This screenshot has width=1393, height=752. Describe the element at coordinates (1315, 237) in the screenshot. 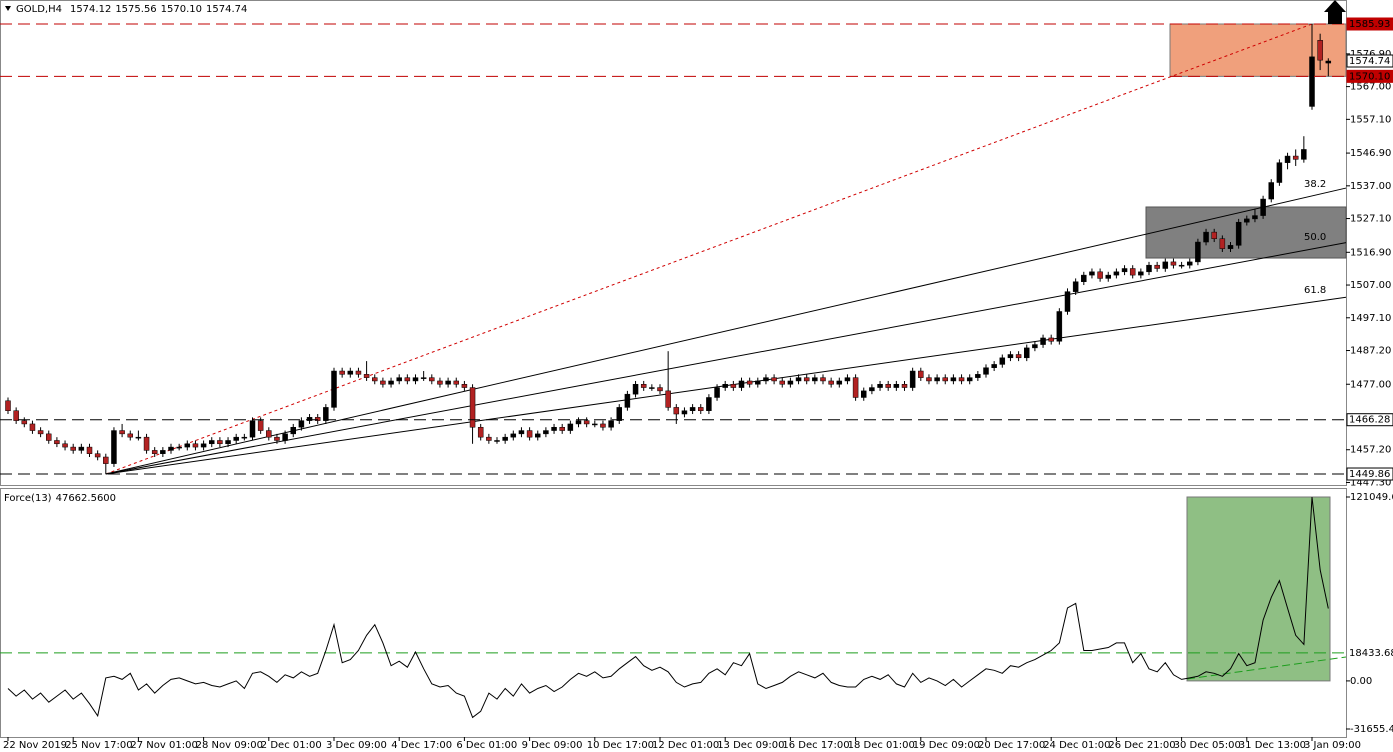

I see `fan-label: 50.0` at that location.